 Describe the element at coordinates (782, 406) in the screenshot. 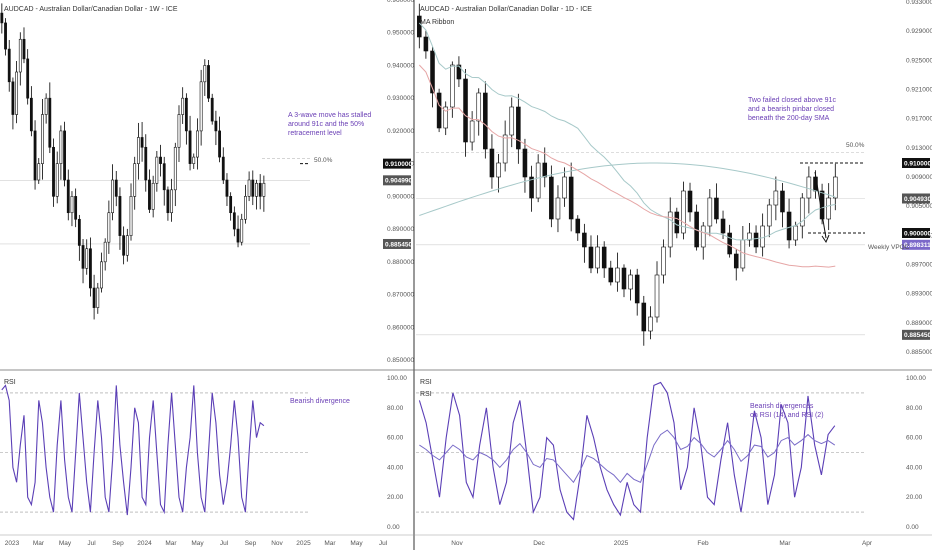

I see `daily-rsi-annotation-line1: Bearish divergences` at that location.